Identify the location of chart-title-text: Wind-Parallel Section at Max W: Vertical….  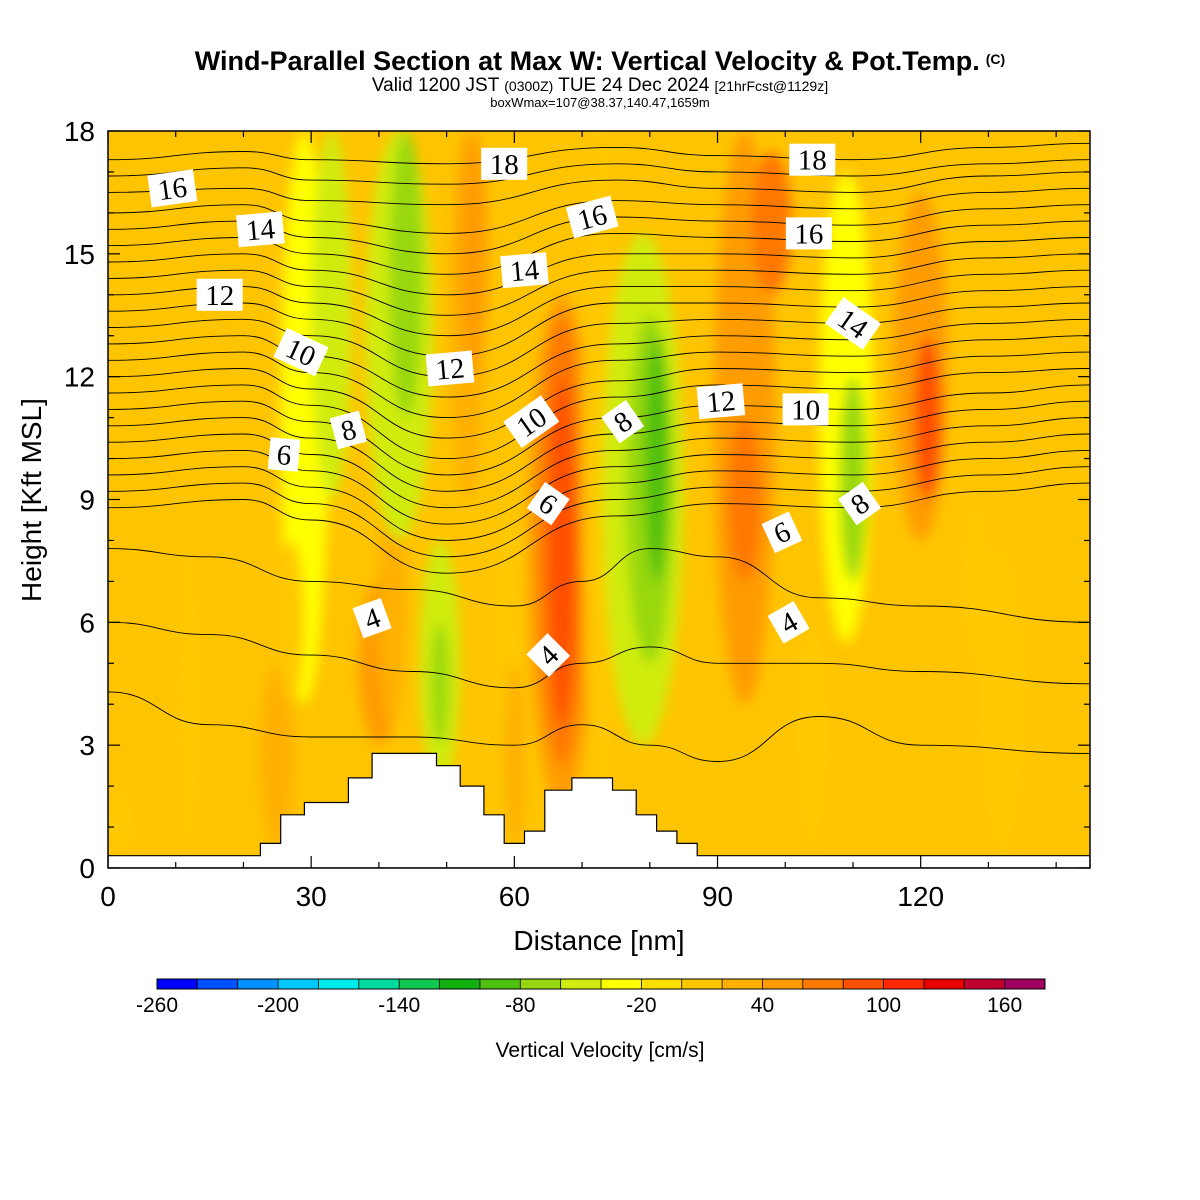
(587, 61).